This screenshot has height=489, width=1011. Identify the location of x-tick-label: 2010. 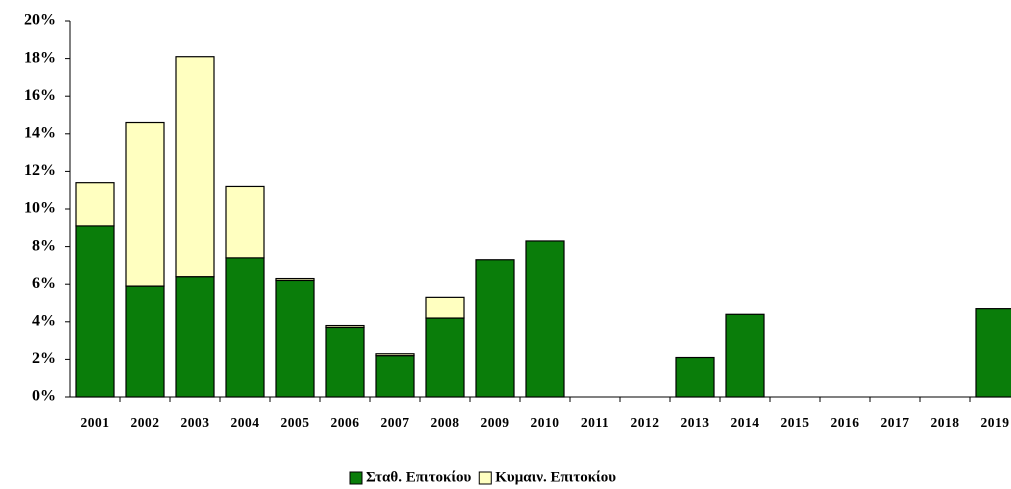
(545, 422).